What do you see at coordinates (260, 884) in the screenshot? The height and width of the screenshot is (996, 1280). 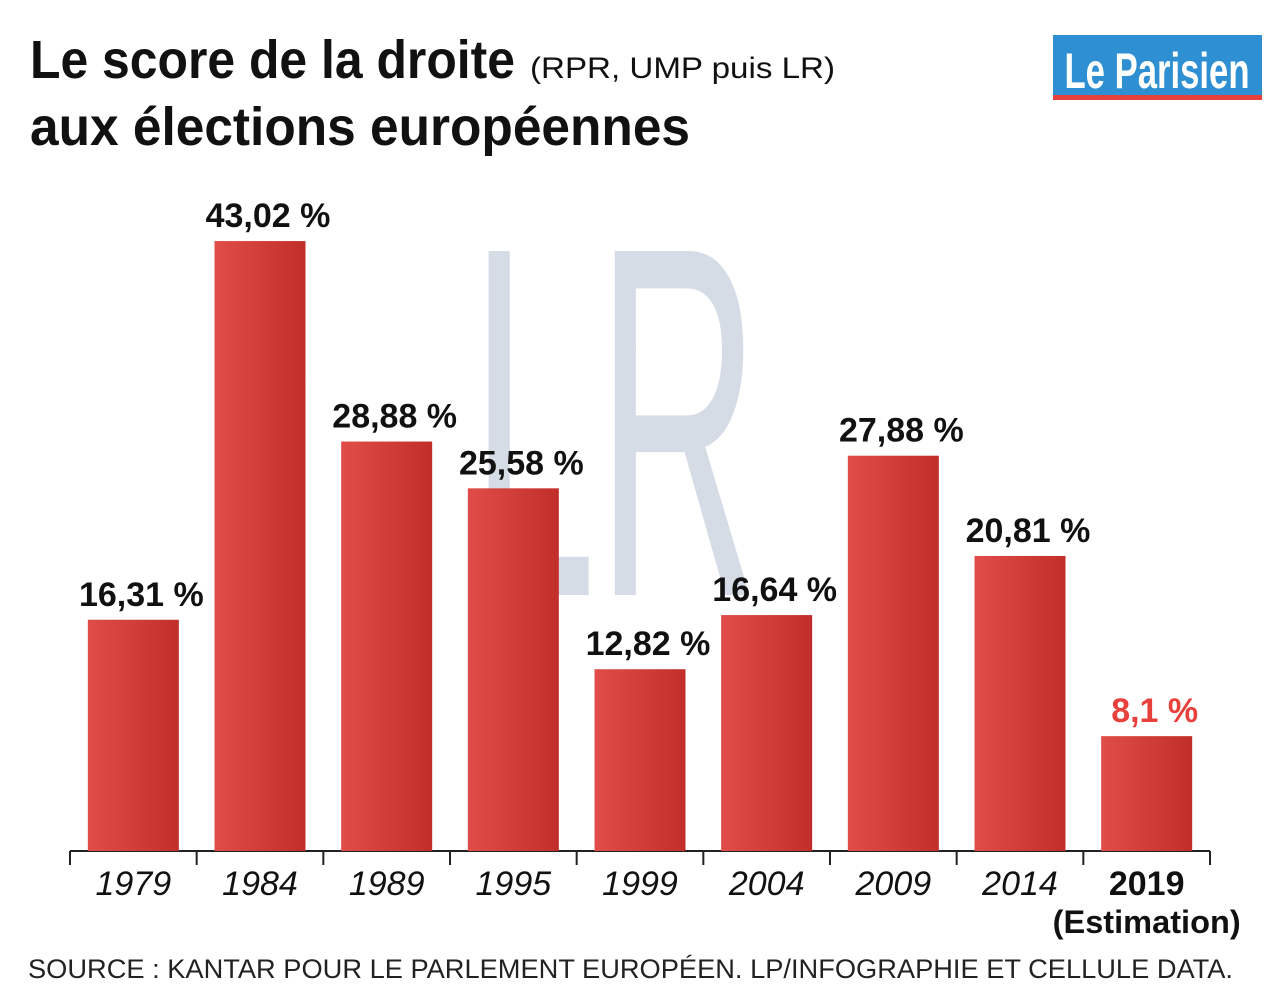 I see `x-tick-label: 1984` at bounding box center [260, 884].